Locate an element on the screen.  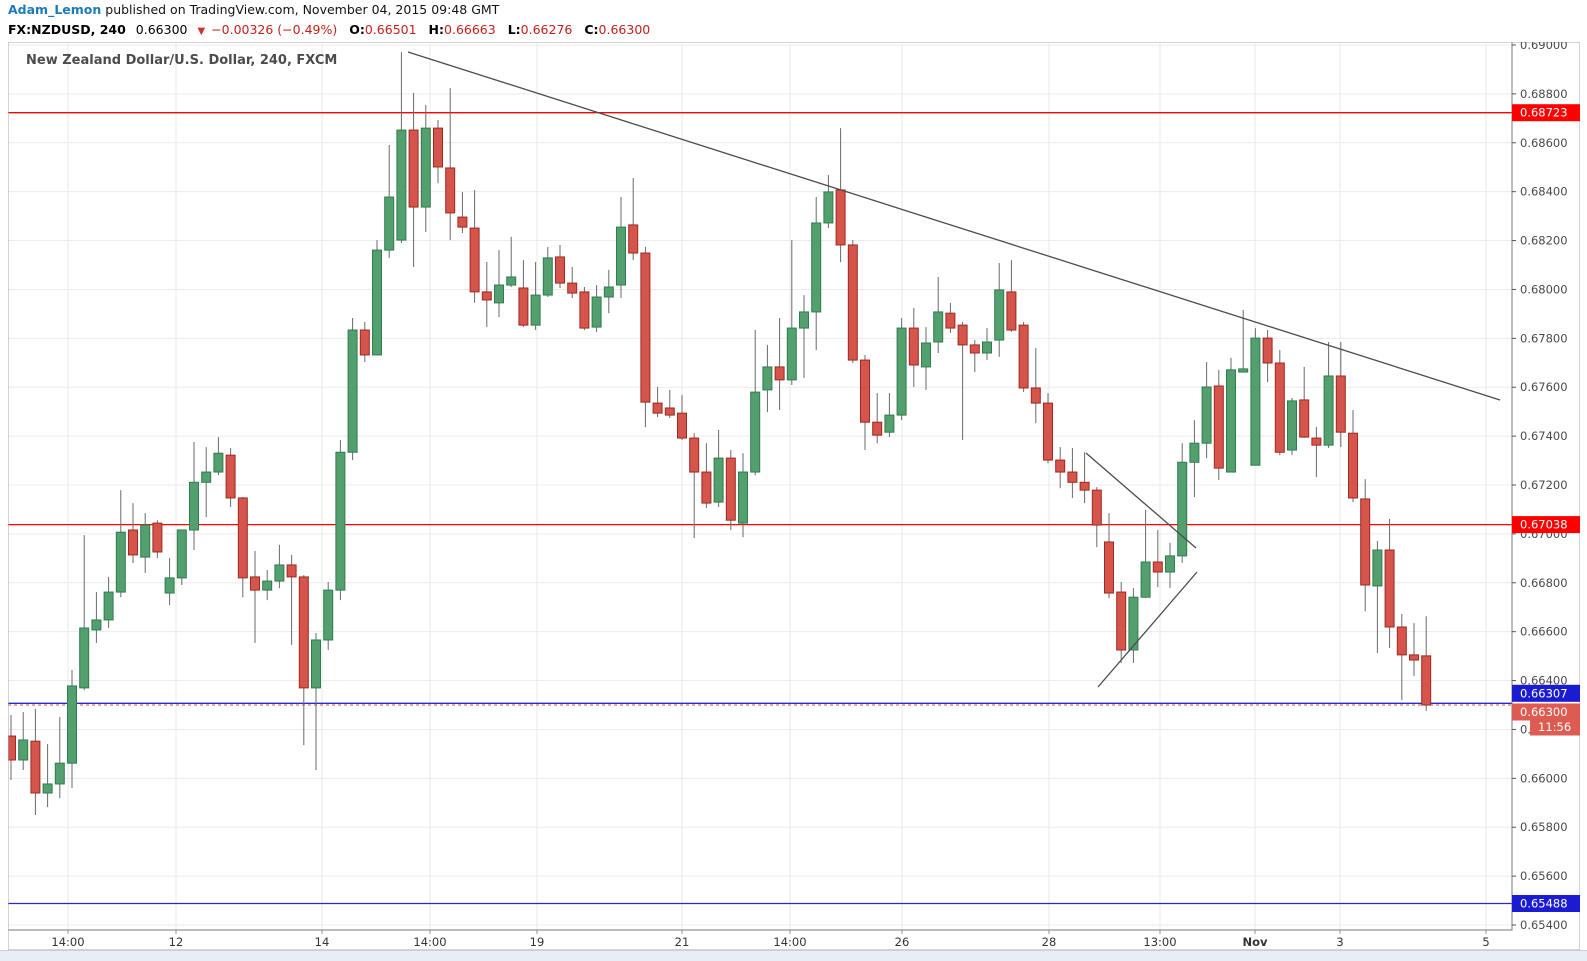
high-value: 0.66663 is located at coordinates (470, 29).